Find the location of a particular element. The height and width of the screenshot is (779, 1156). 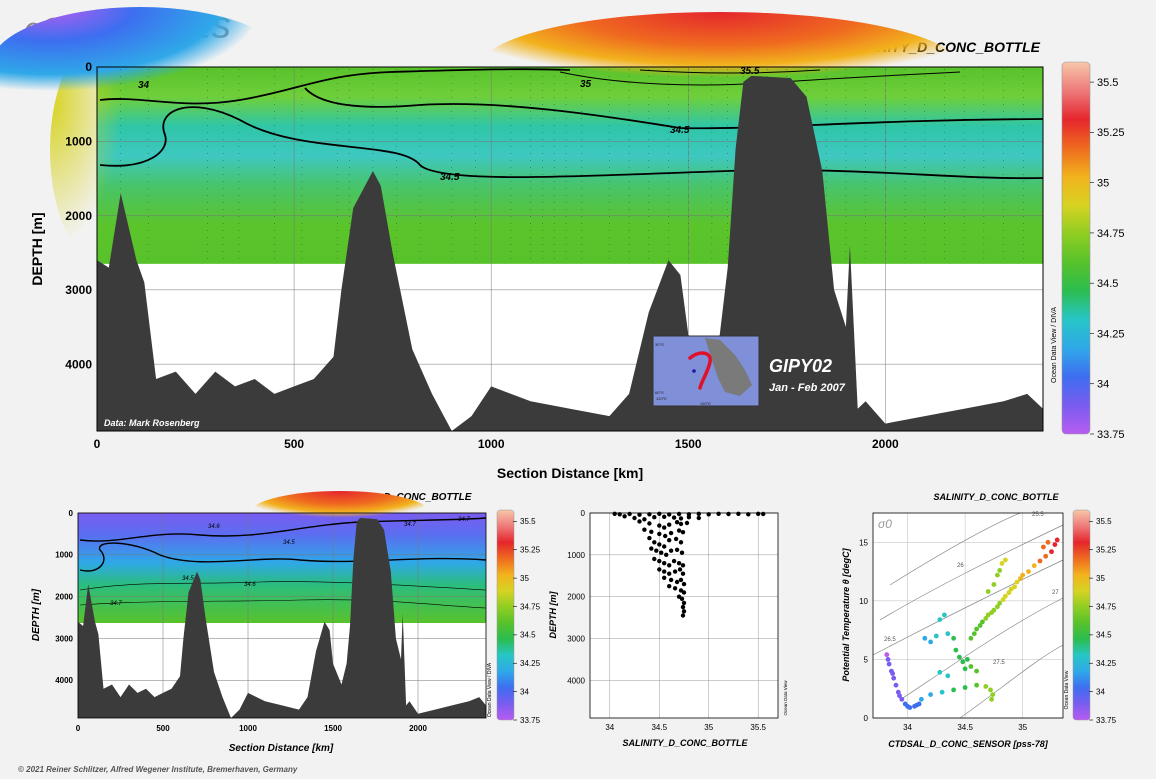

main-odv-tag: Ocean Data View / DIVA is located at coordinates (1054, 345).